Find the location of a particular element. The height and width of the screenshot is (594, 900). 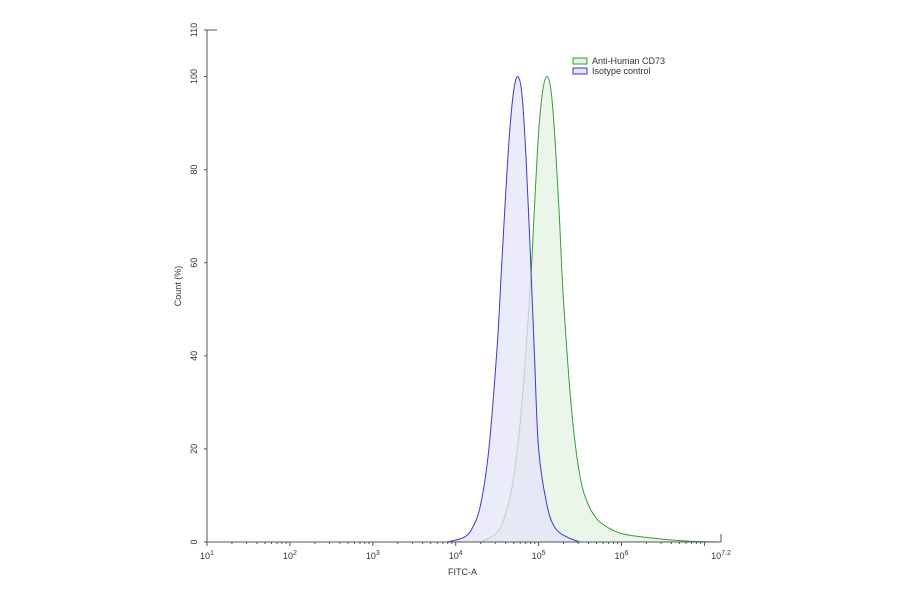

y-tick-label: 110 is located at coordinates (194, 30).